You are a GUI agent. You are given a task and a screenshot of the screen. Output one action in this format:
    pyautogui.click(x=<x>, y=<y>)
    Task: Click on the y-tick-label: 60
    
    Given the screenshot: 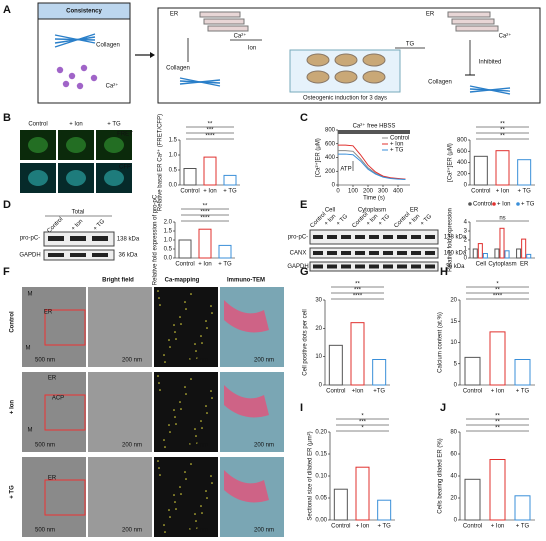 What is the action you would take?
    pyautogui.click(x=453, y=455)
    